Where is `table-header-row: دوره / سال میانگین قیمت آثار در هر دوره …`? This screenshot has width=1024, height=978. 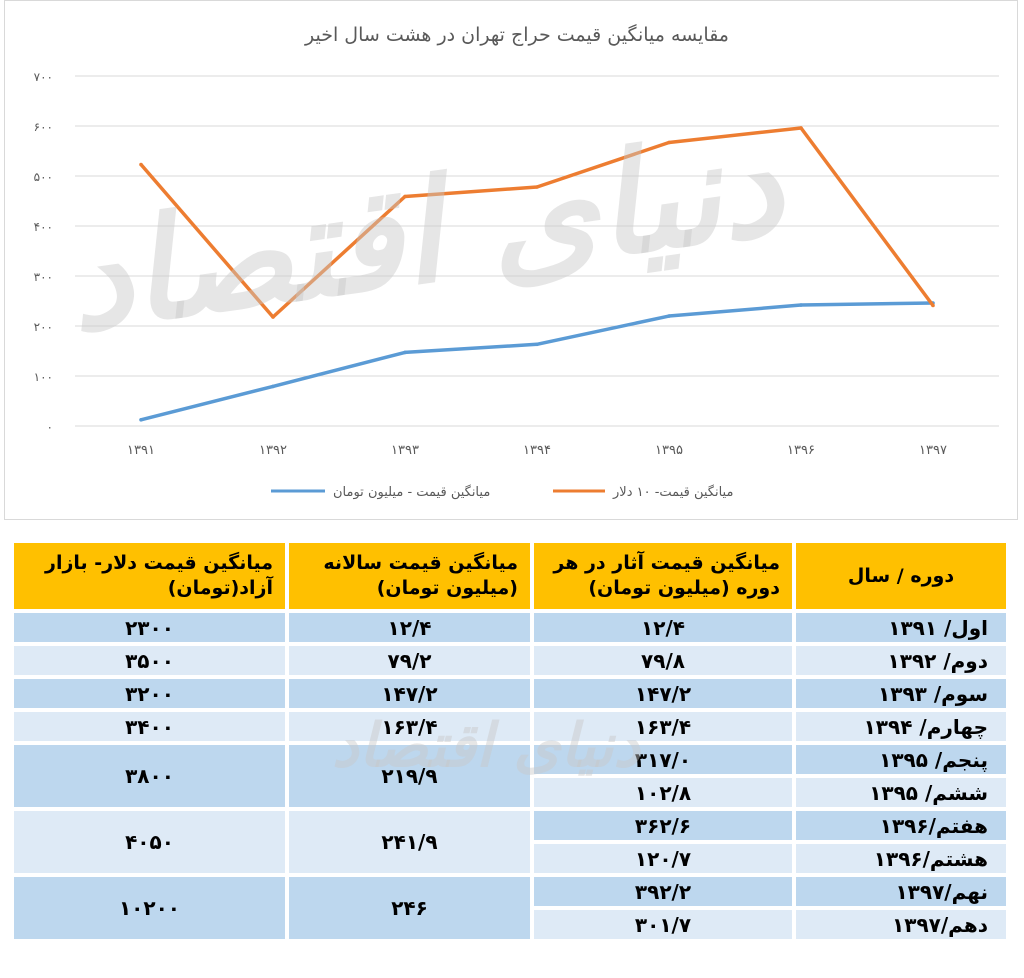 table-header-row: دوره / سال میانگین قیمت آثار در هر دوره … is located at coordinates (510, 576).